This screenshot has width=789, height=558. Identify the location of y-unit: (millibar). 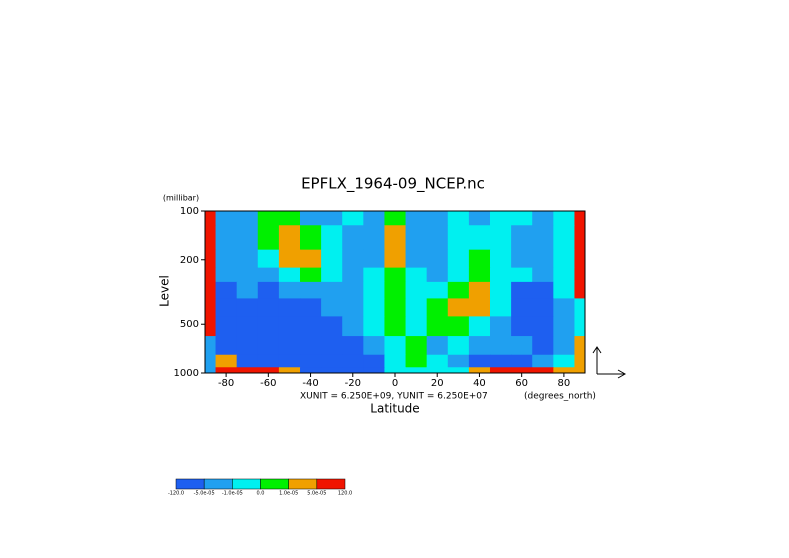
(181, 198).